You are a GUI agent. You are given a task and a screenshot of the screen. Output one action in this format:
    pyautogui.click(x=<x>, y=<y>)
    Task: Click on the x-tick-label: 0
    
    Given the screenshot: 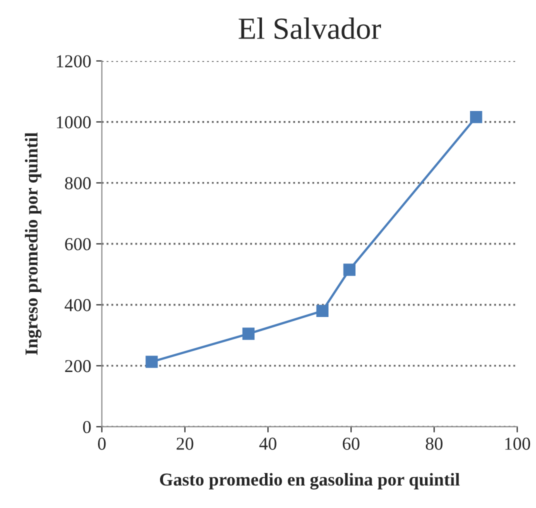 What is the action you would take?
    pyautogui.click(x=102, y=444)
    